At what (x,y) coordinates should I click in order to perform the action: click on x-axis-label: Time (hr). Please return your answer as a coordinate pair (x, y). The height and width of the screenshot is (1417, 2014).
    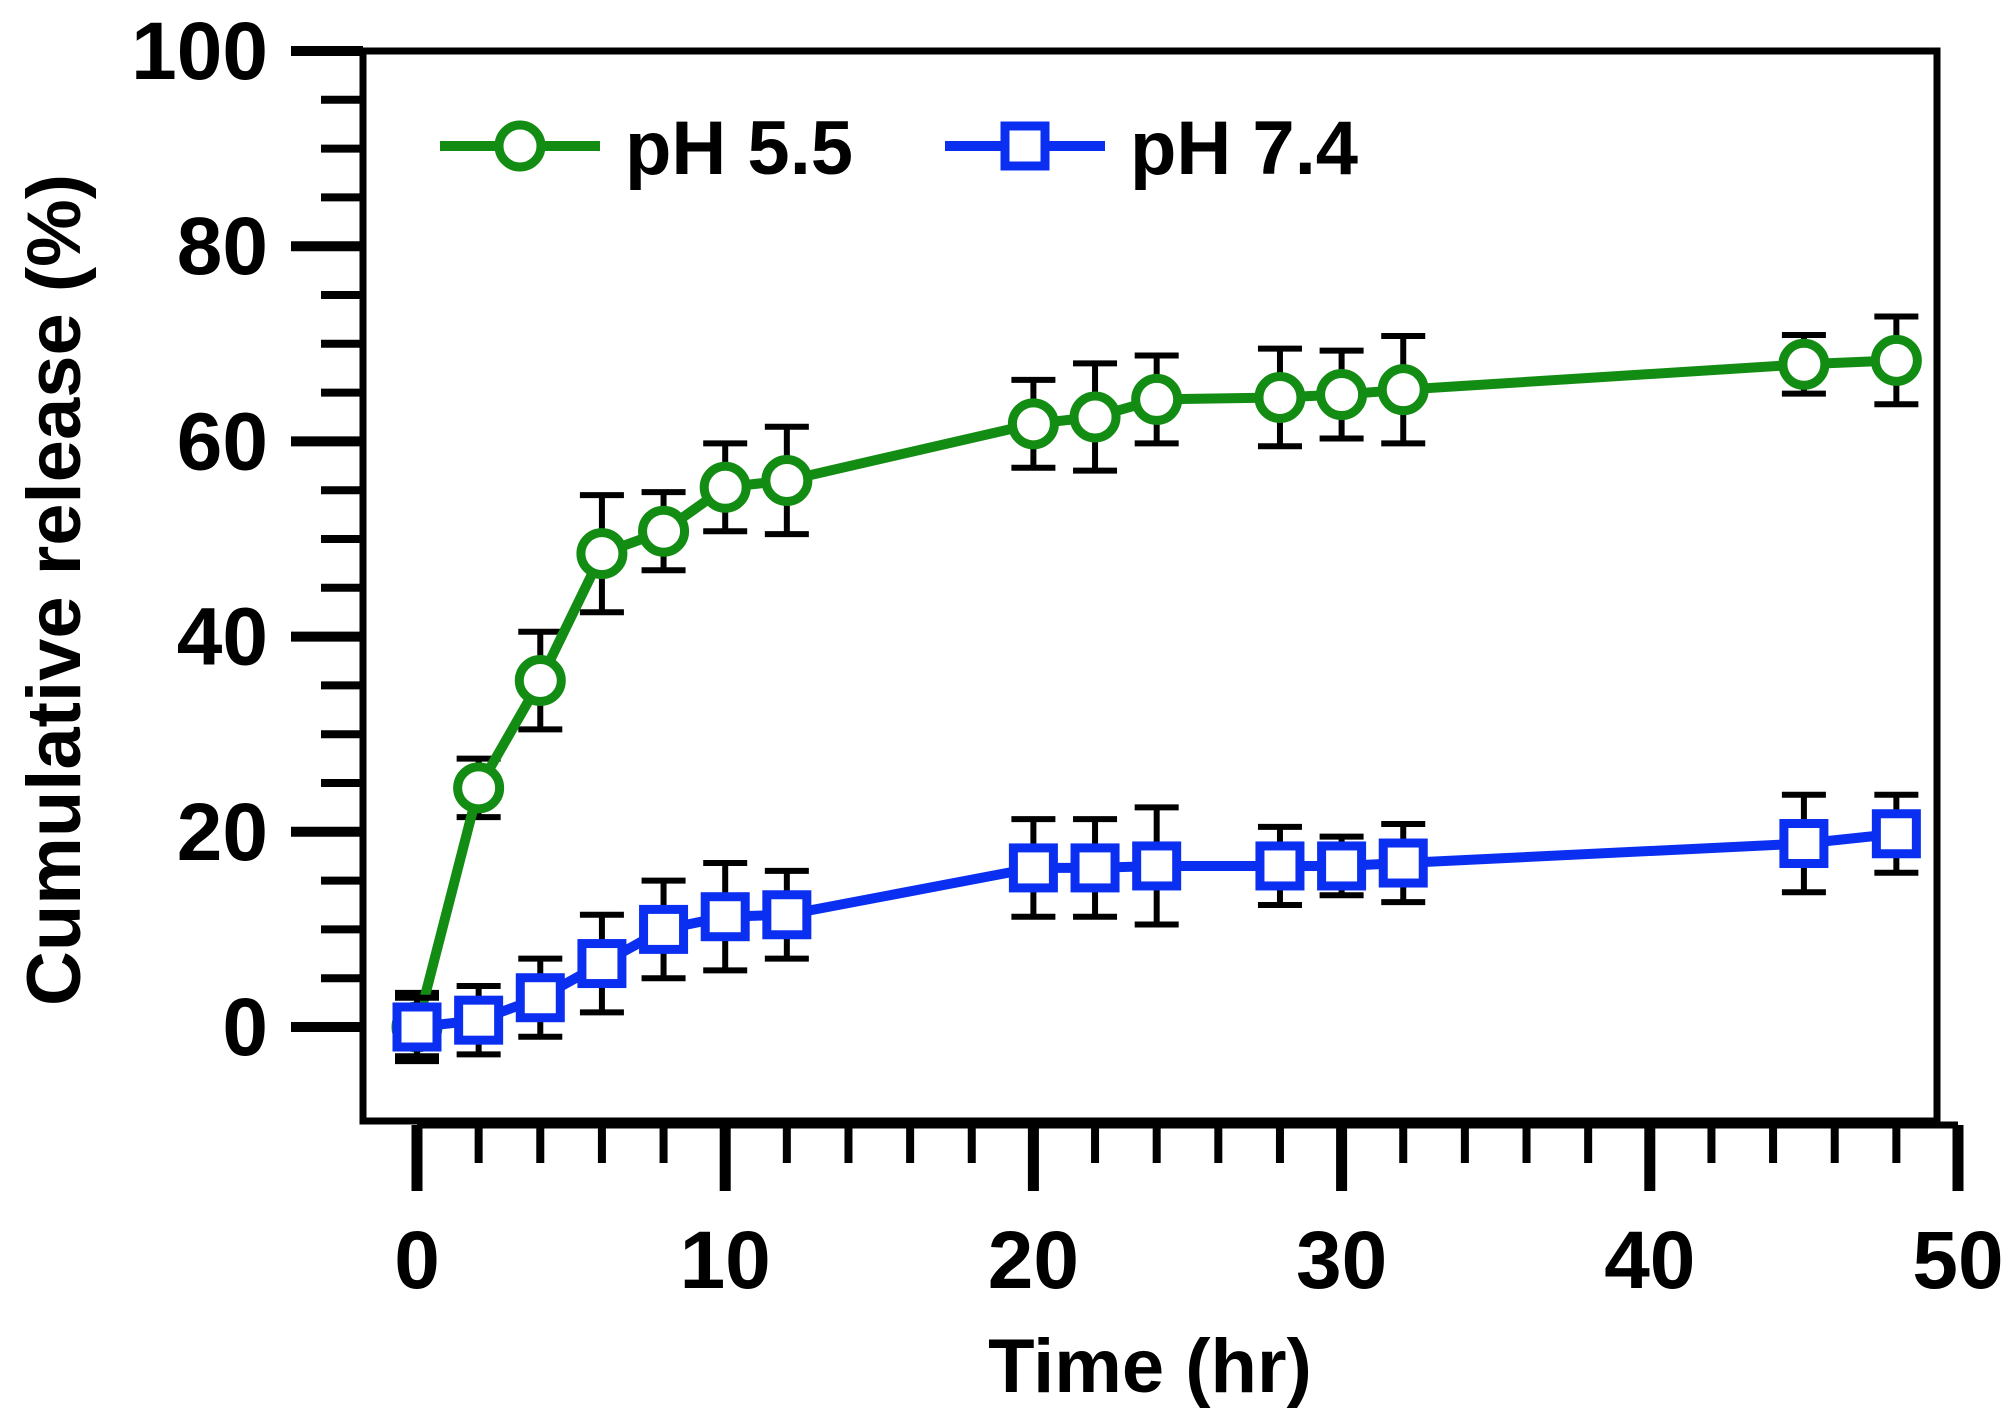
    Looking at the image, I should click on (1150, 1366).